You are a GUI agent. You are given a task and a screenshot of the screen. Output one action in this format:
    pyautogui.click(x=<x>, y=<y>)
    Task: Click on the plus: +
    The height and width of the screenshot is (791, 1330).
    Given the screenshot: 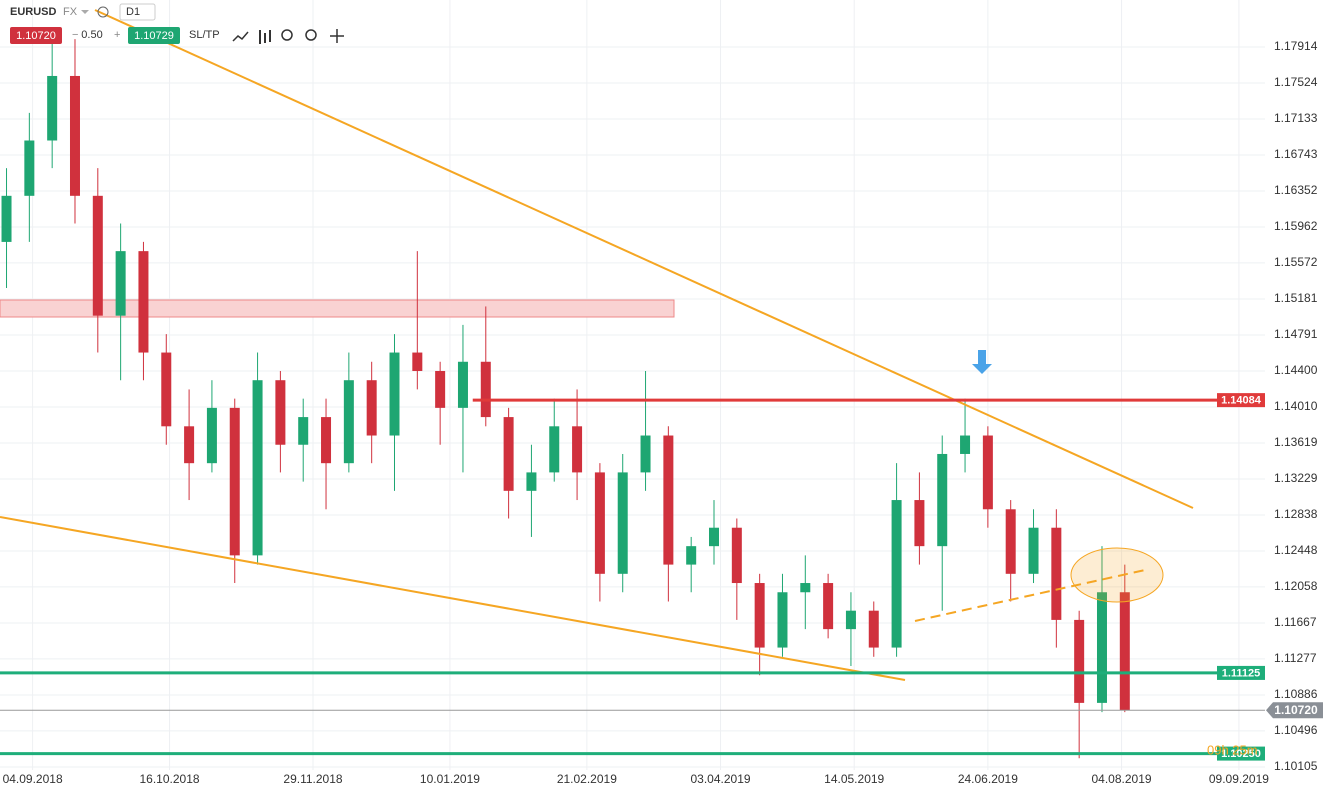 What is the action you would take?
    pyautogui.click(x=117, y=35)
    